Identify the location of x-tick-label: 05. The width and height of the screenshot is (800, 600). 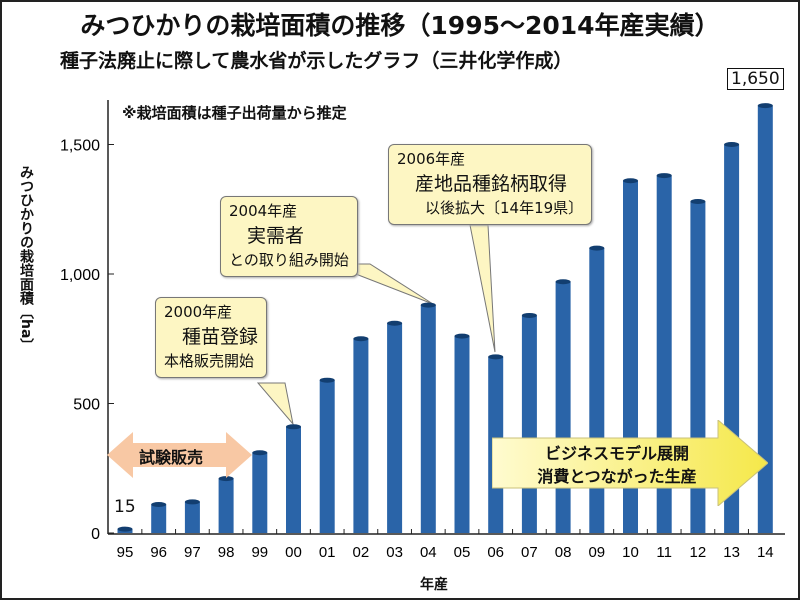
(462, 552).